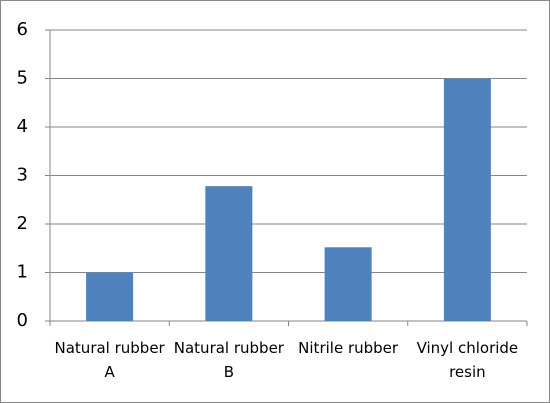 Image resolution: width=550 pixels, height=403 pixels. Describe the element at coordinates (22, 223) in the screenshot. I see `y-tick-label: 2` at that location.